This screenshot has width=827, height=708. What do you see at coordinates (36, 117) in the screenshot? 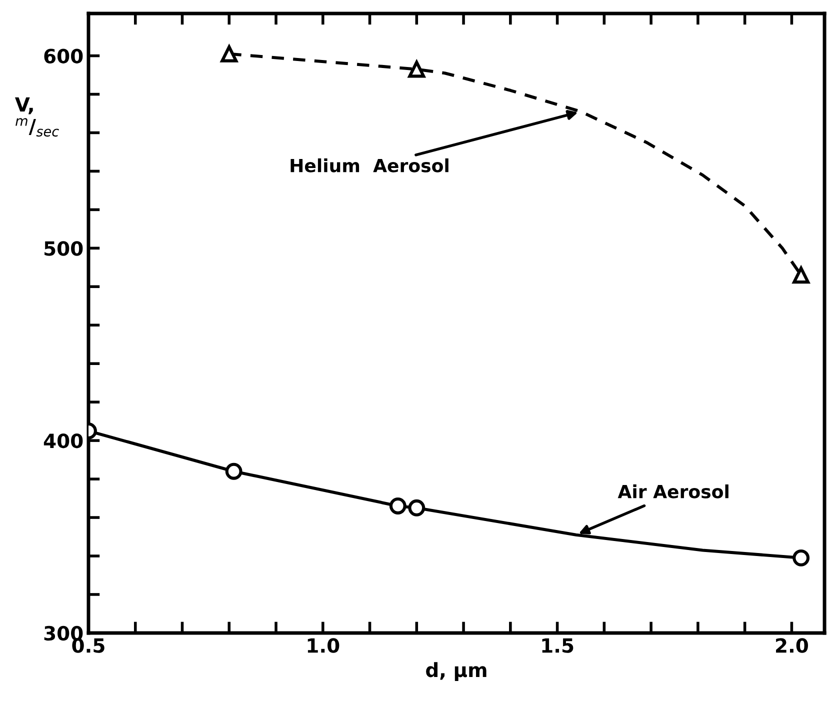
I see `y-axis-title: V, $^{m}$/$_{sec}$` at bounding box center [36, 117].